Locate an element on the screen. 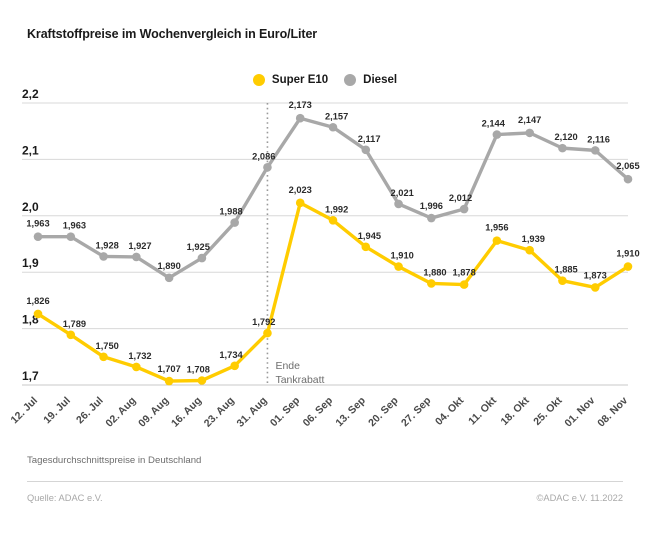 Image resolution: width=650 pixels, height=533 pixels. x-tick-label: 26. Jul is located at coordinates (90, 411).